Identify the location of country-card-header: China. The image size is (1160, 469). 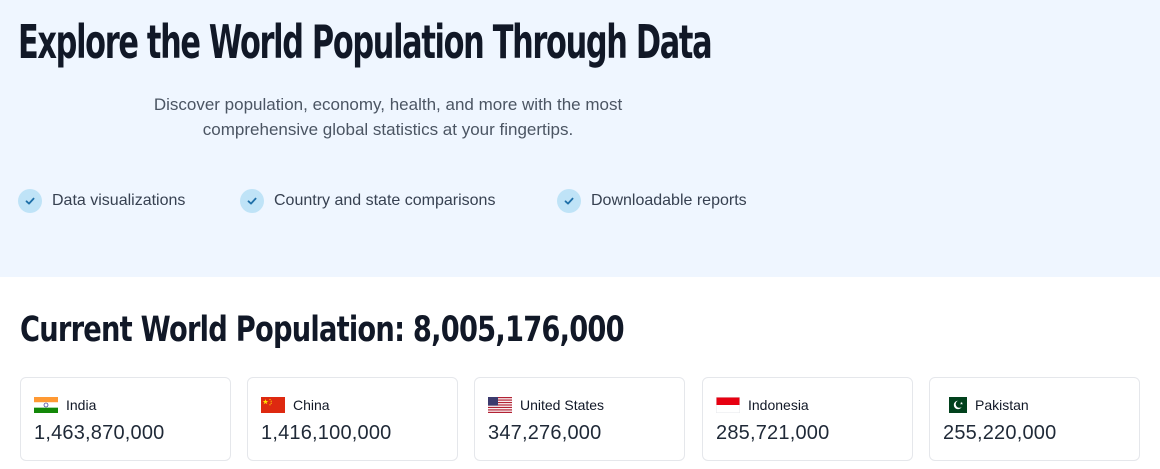
(295, 405).